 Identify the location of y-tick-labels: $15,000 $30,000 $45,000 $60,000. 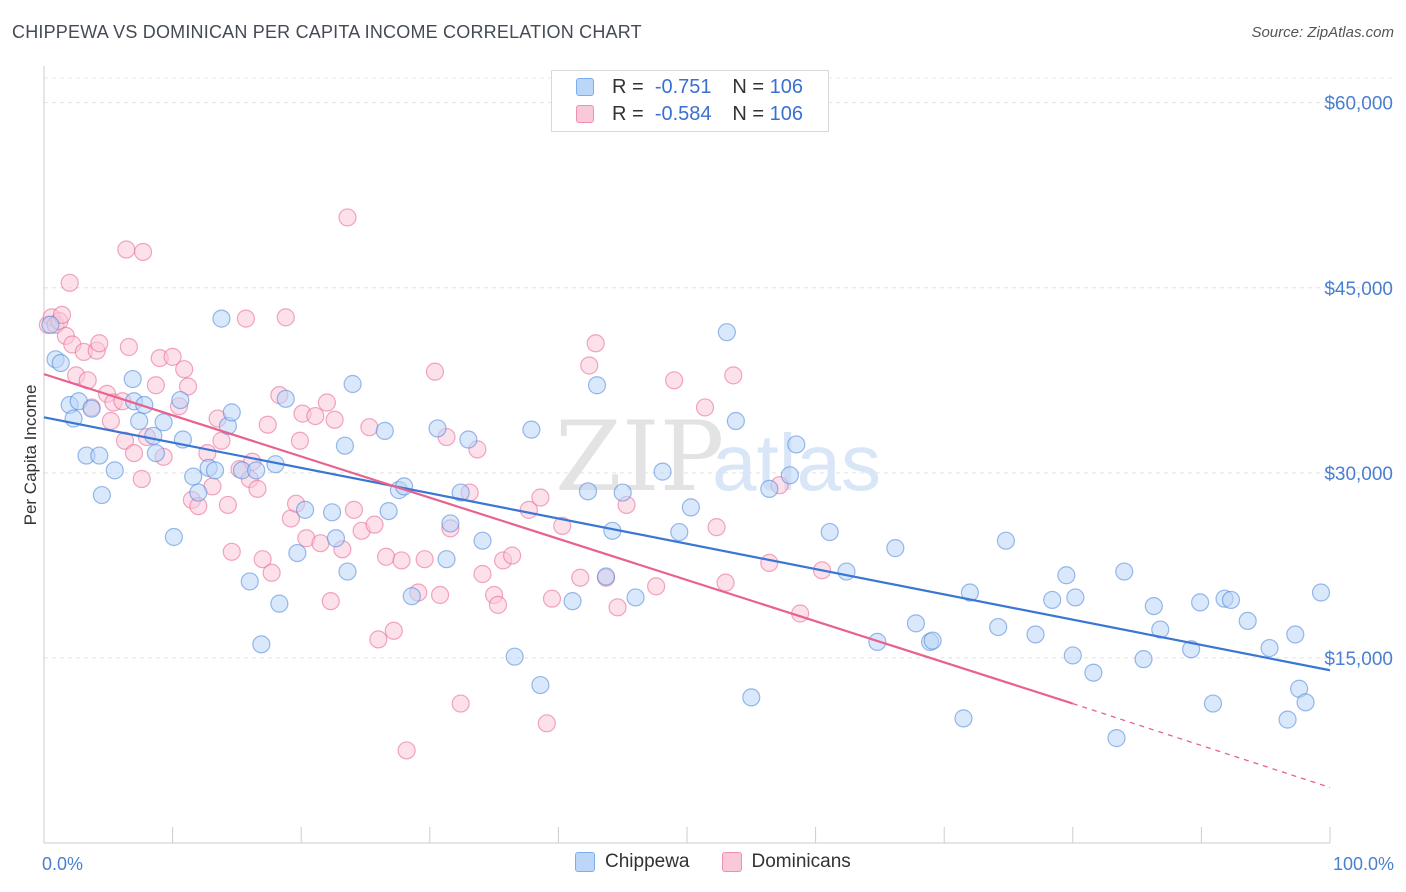
(1358, 382).